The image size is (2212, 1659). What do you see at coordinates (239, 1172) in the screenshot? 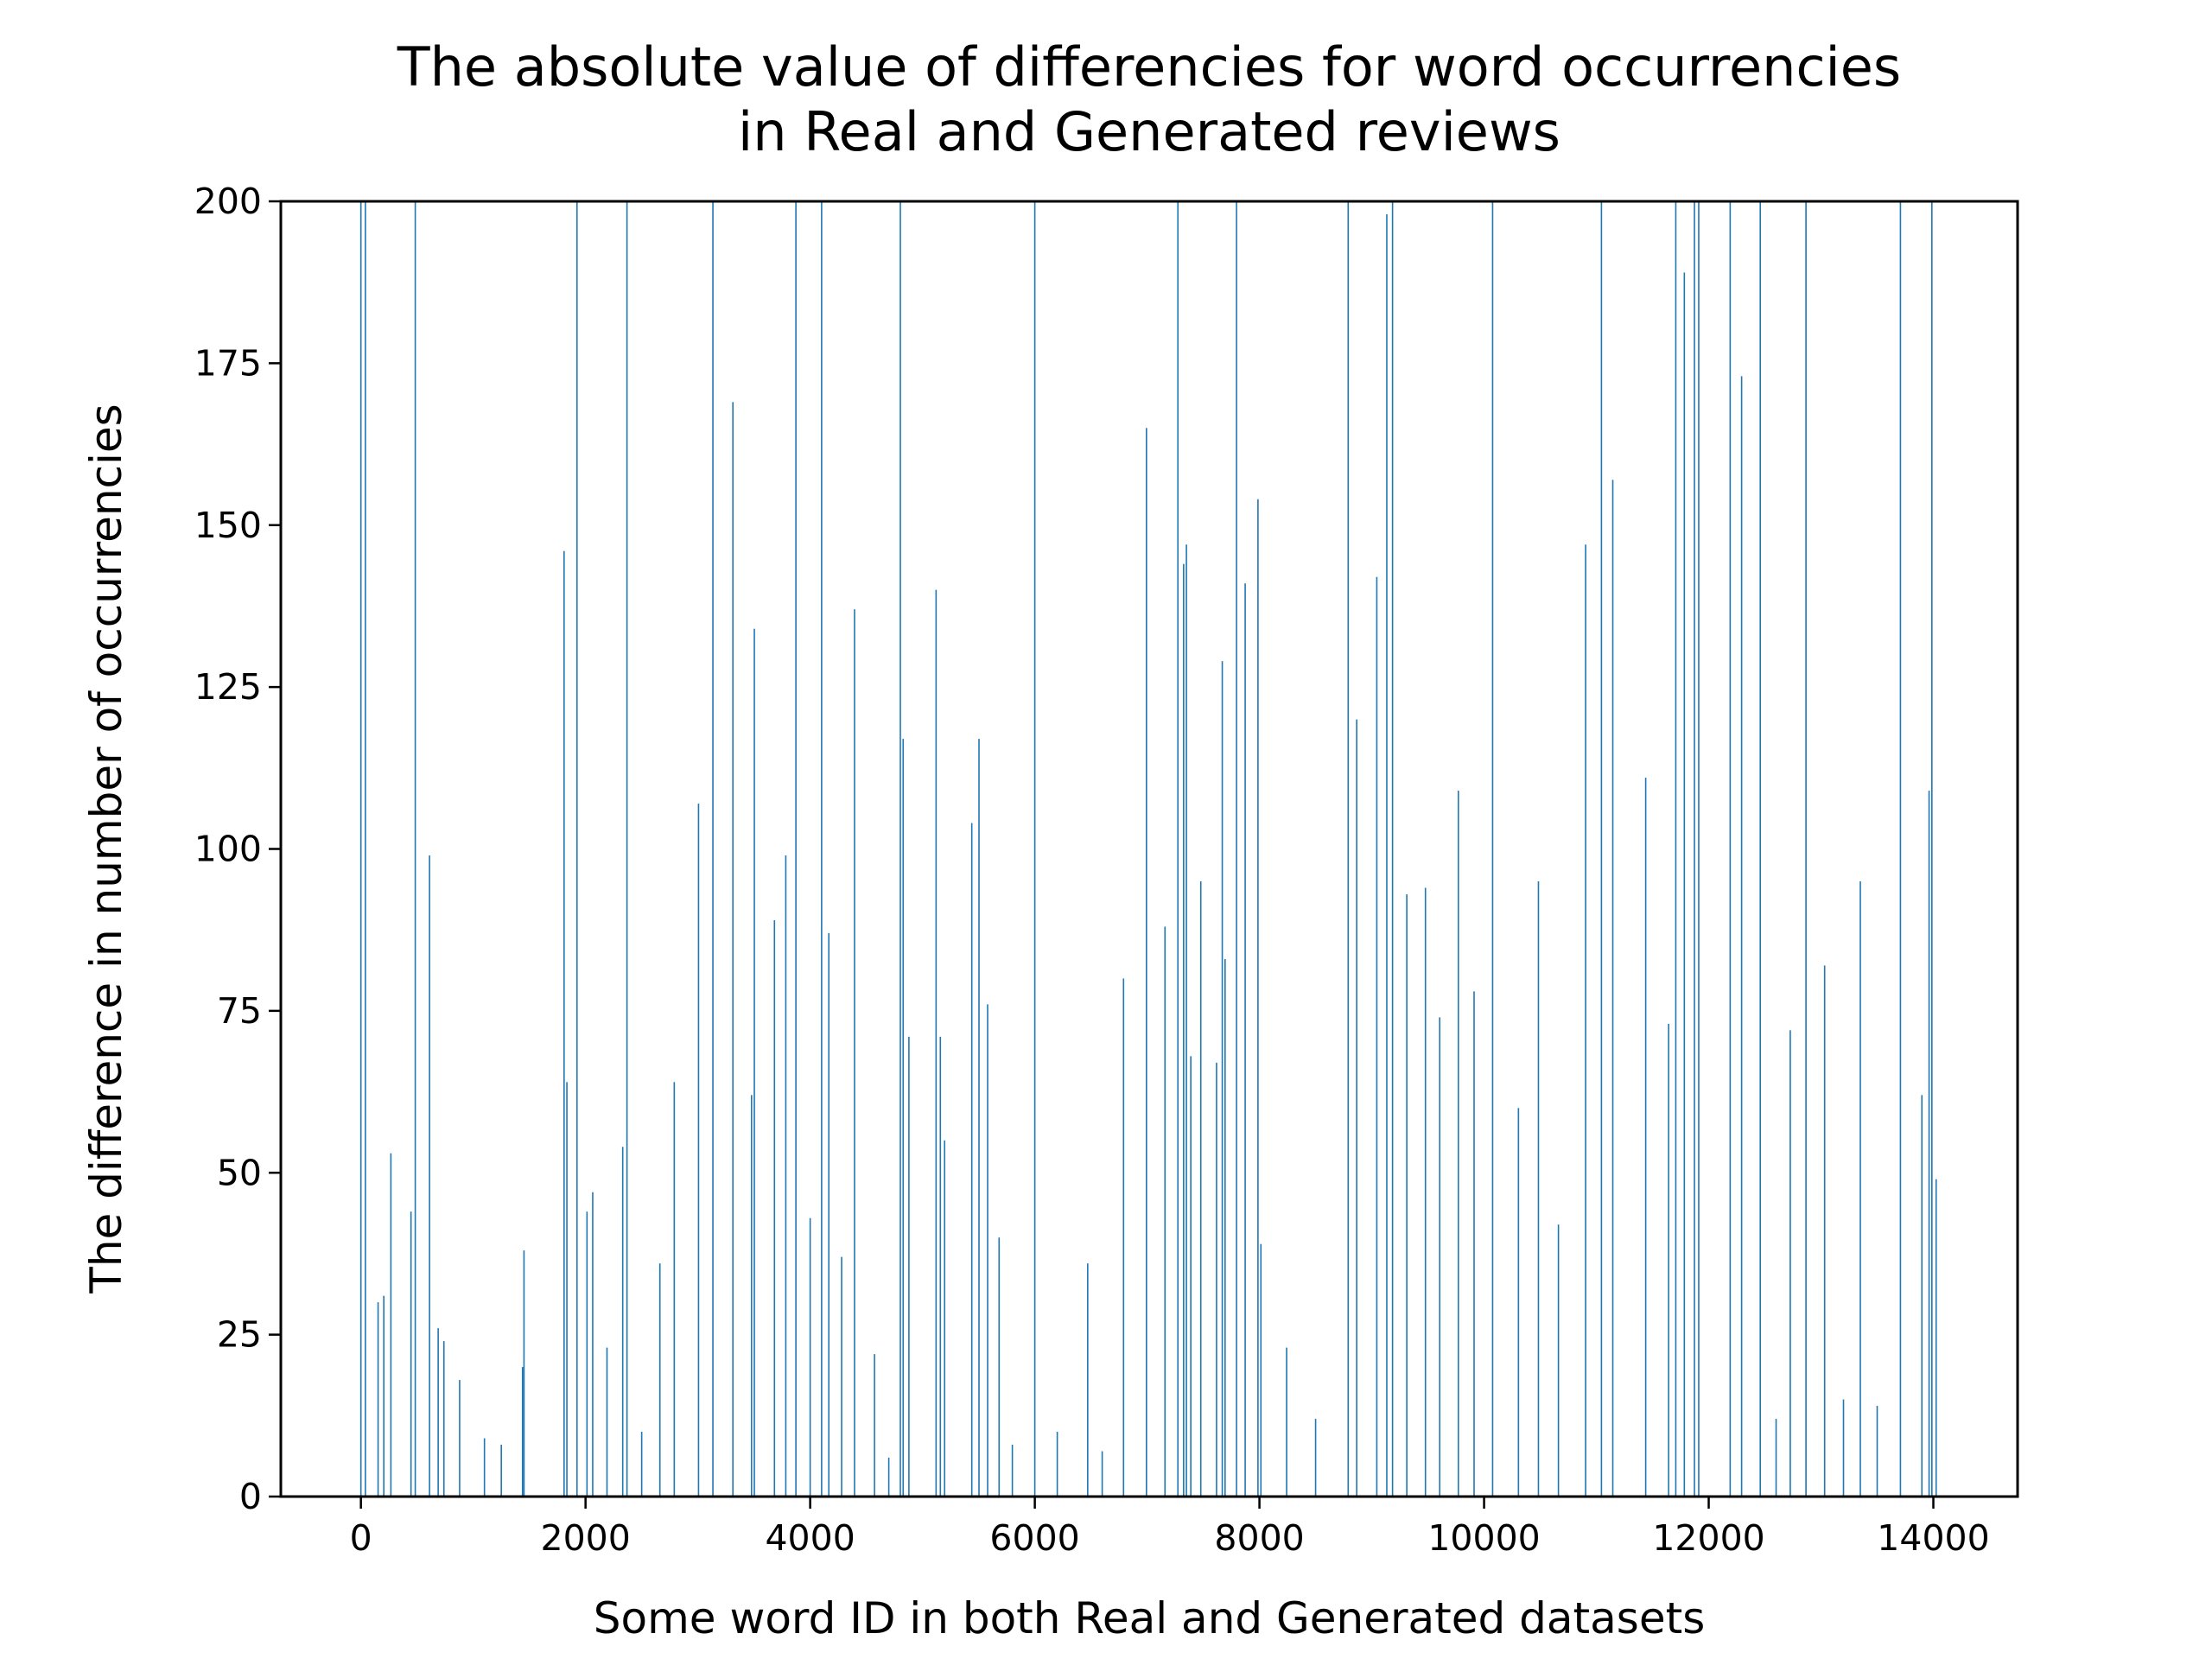
I see `y-tick-label: 50` at bounding box center [239, 1172].